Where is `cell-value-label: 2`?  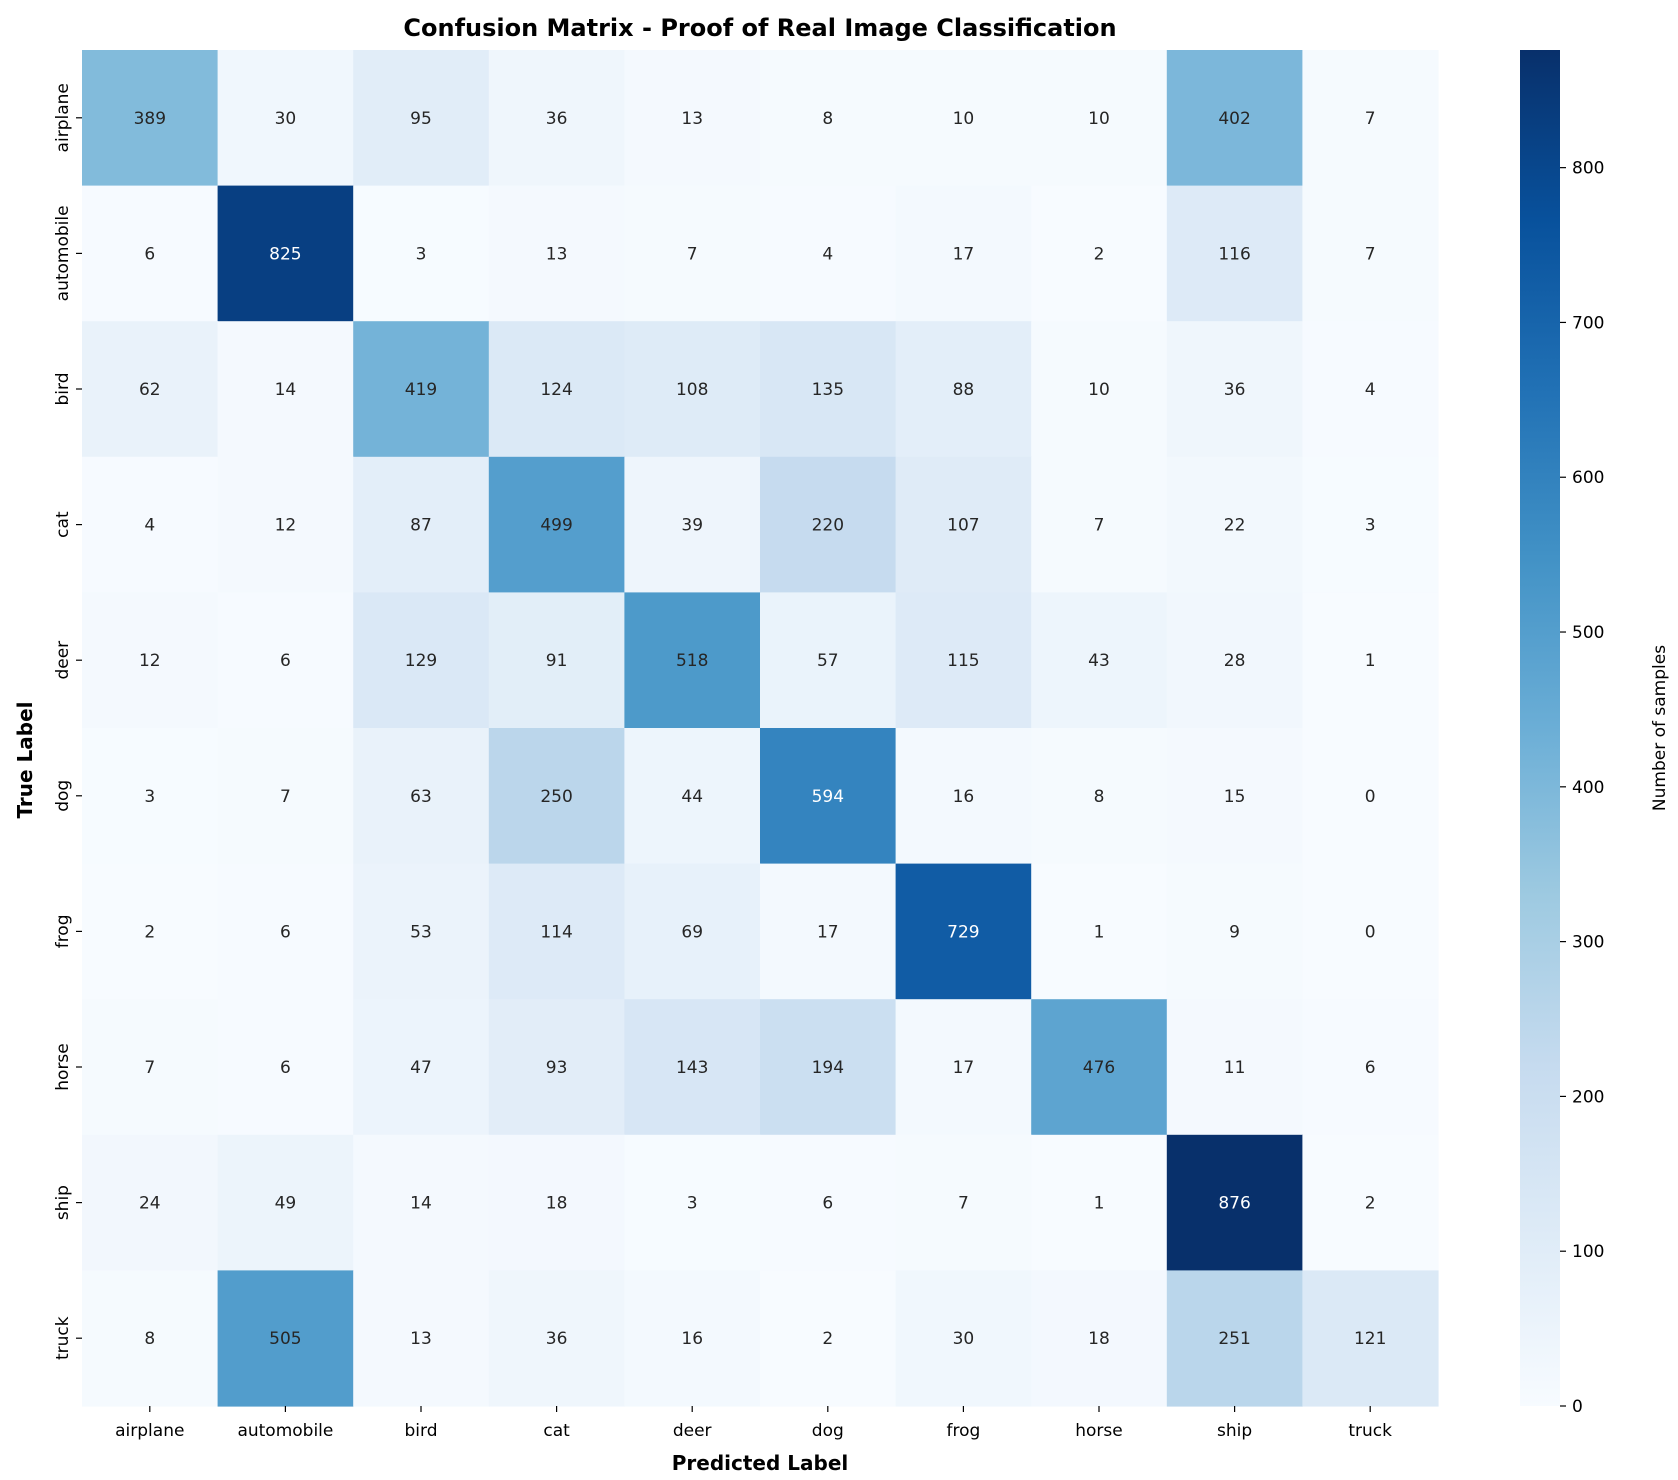
cell-value-label: 2 is located at coordinates (827, 1339).